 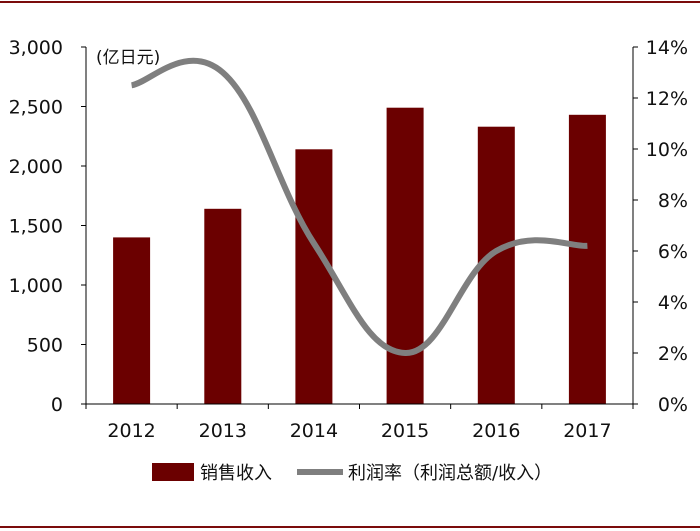 What do you see at coordinates (128, 58) in the screenshot?
I see `unit-label: (亿日元)` at bounding box center [128, 58].